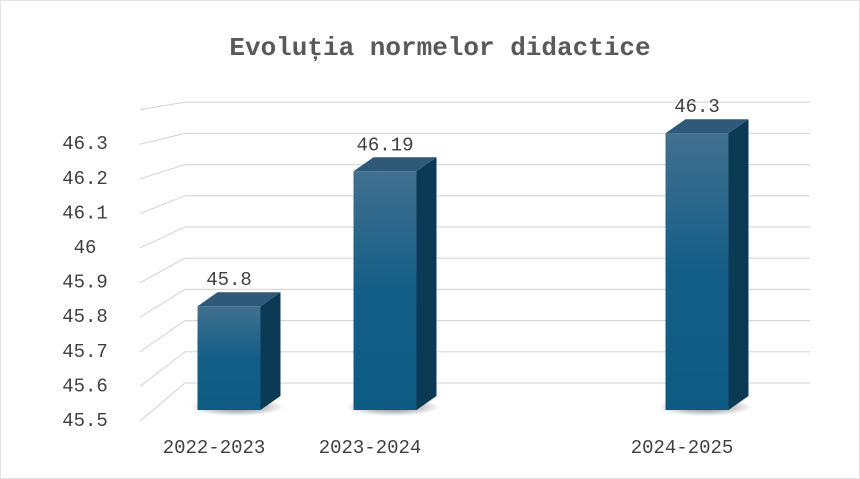 The image size is (860, 479). Describe the element at coordinates (682, 448) in the screenshot. I see `x-tick-label: 2024-2025` at that location.